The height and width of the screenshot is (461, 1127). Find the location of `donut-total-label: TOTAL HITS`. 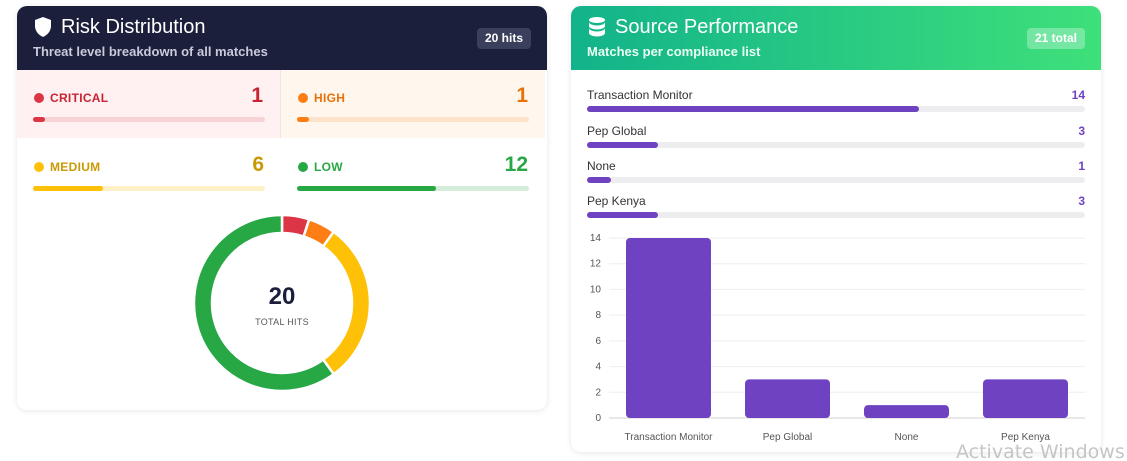

donut-total-label: TOTAL HITS is located at coordinates (282, 322).